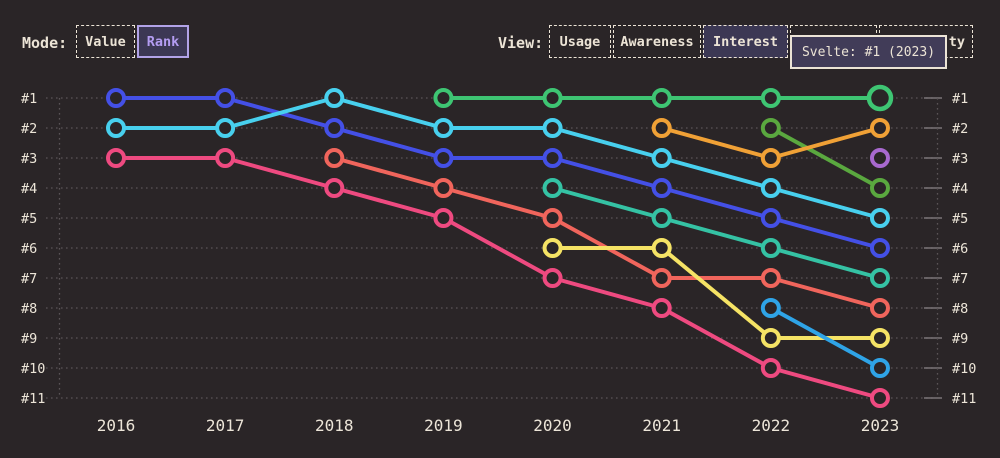  I want to click on series-sky-blue, so click(825, 338).